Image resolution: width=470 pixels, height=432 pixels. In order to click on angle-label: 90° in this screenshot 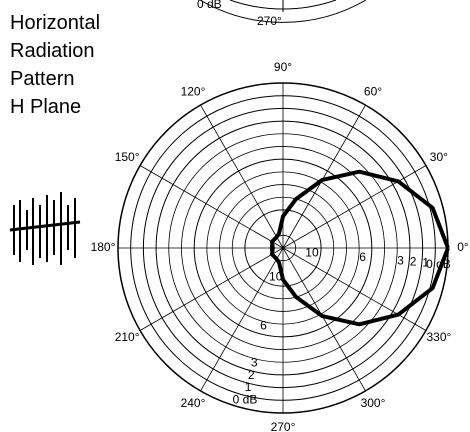, I will do `click(283, 67)`.